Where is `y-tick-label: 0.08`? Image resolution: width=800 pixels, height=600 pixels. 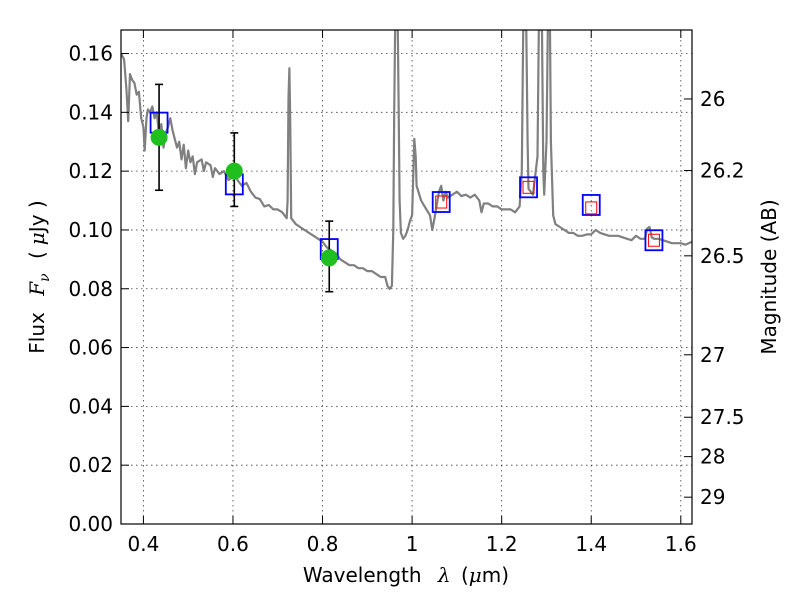
y-tick-label: 0.08 is located at coordinates (90, 289).